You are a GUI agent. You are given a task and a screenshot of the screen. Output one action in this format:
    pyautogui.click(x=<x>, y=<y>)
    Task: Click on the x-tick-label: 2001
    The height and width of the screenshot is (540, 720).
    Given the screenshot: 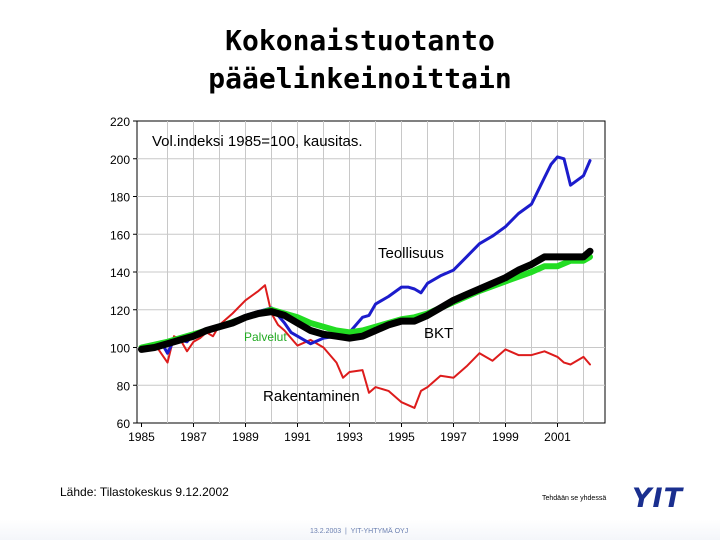 What is the action you would take?
    pyautogui.click(x=557, y=437)
    